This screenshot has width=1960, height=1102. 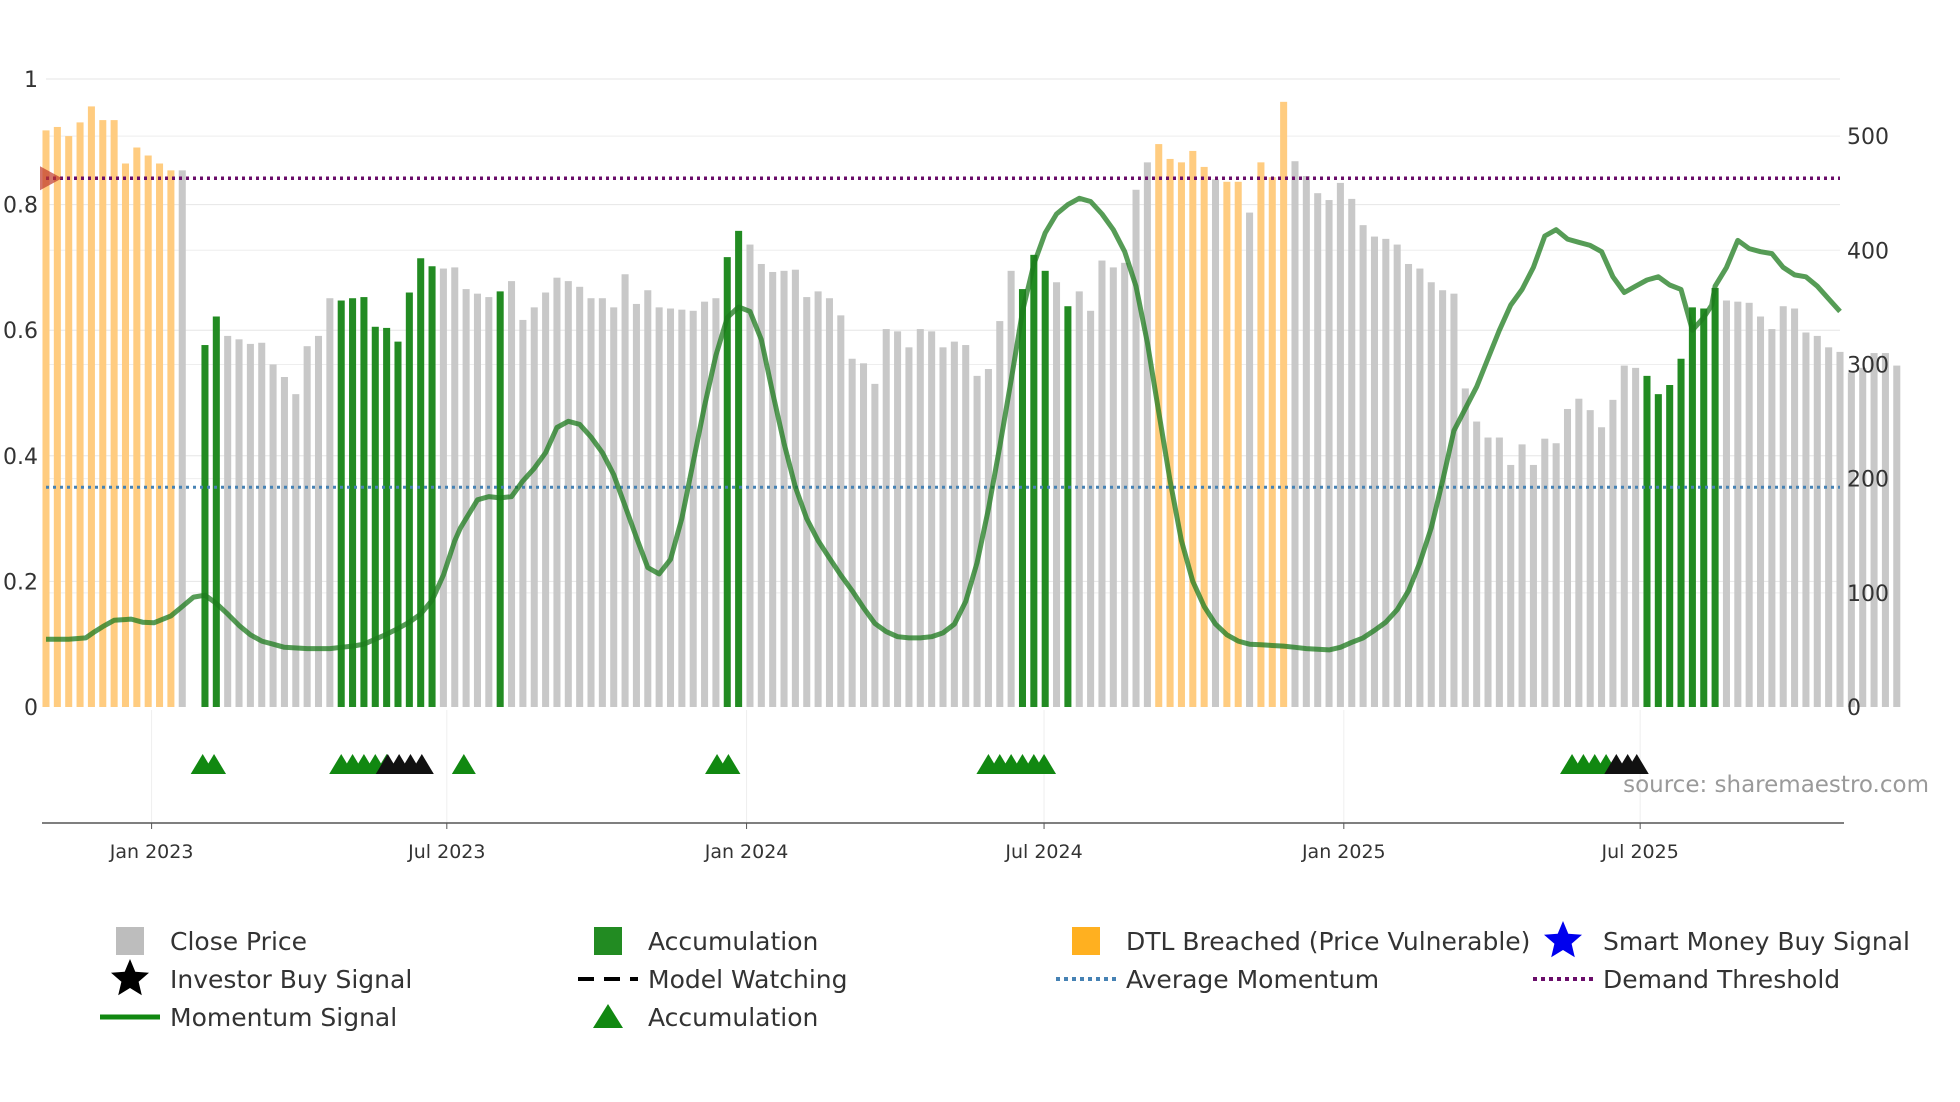 What do you see at coordinates (1776, 785) in the screenshot?
I see `source-label: source: sharemaestro.com` at bounding box center [1776, 785].